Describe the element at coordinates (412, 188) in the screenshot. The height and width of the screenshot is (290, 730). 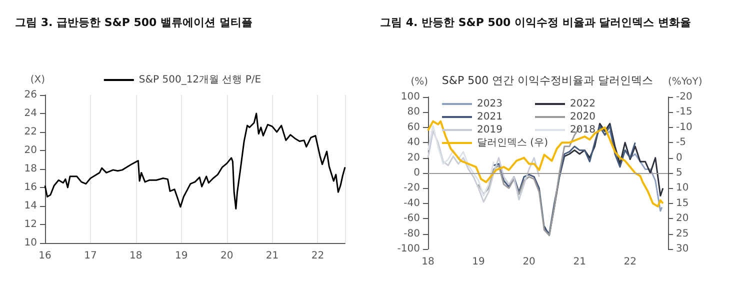
I see `y-tick-label: -20` at that location.